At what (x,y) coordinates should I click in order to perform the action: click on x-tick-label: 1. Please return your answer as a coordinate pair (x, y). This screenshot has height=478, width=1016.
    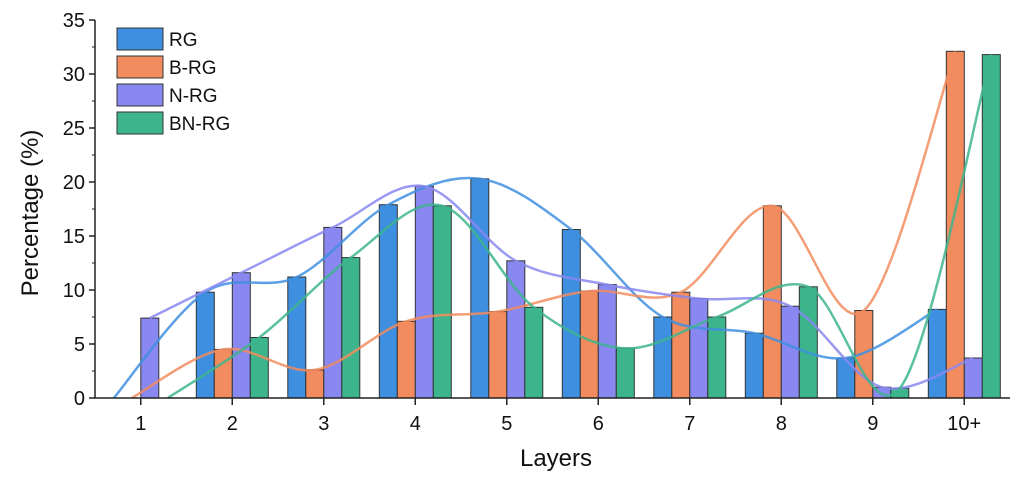
    Looking at the image, I should click on (140, 424).